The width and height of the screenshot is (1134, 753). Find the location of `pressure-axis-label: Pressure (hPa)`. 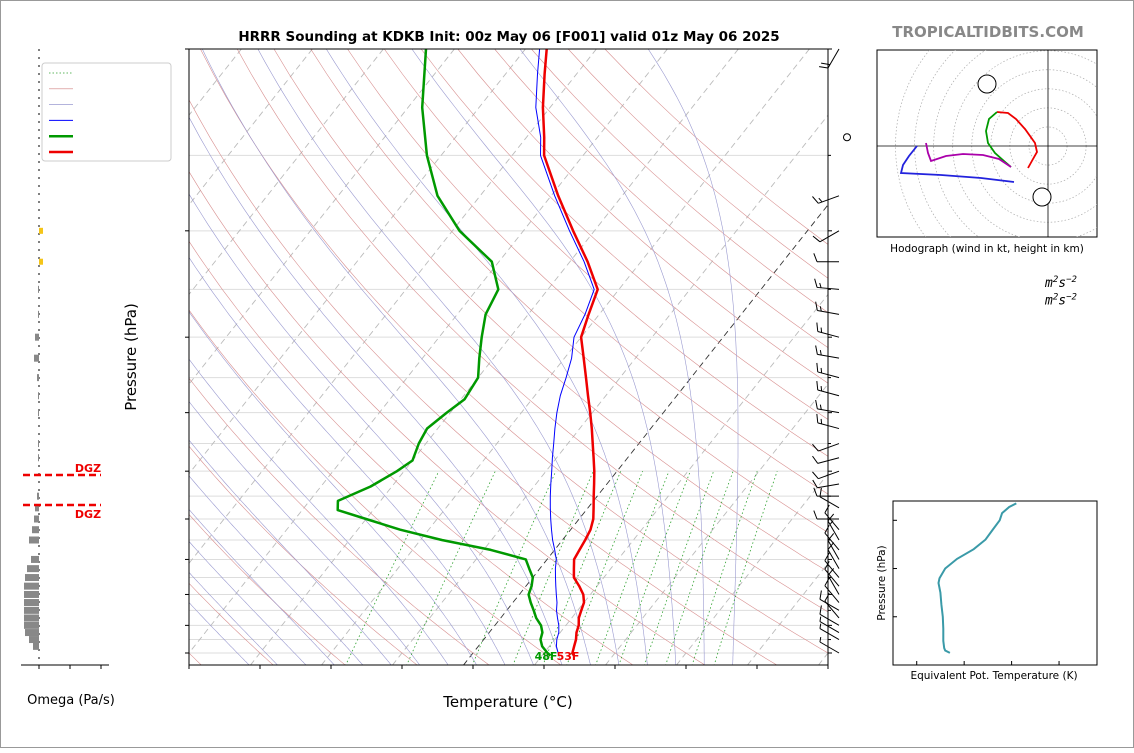

pressure-axis-label: Pressure (hPa) is located at coordinates (131, 357).